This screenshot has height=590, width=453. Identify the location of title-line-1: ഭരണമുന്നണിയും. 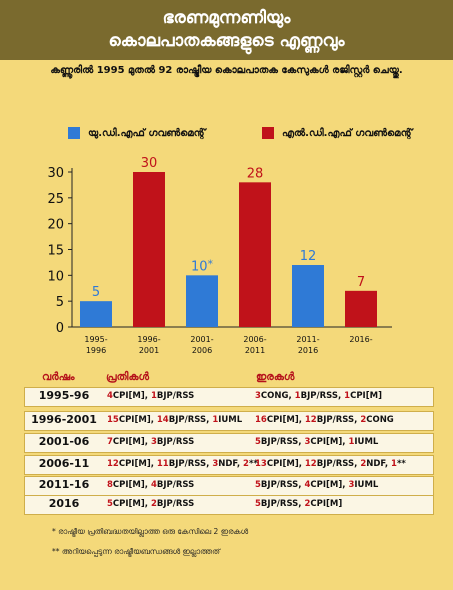
(226, 18).